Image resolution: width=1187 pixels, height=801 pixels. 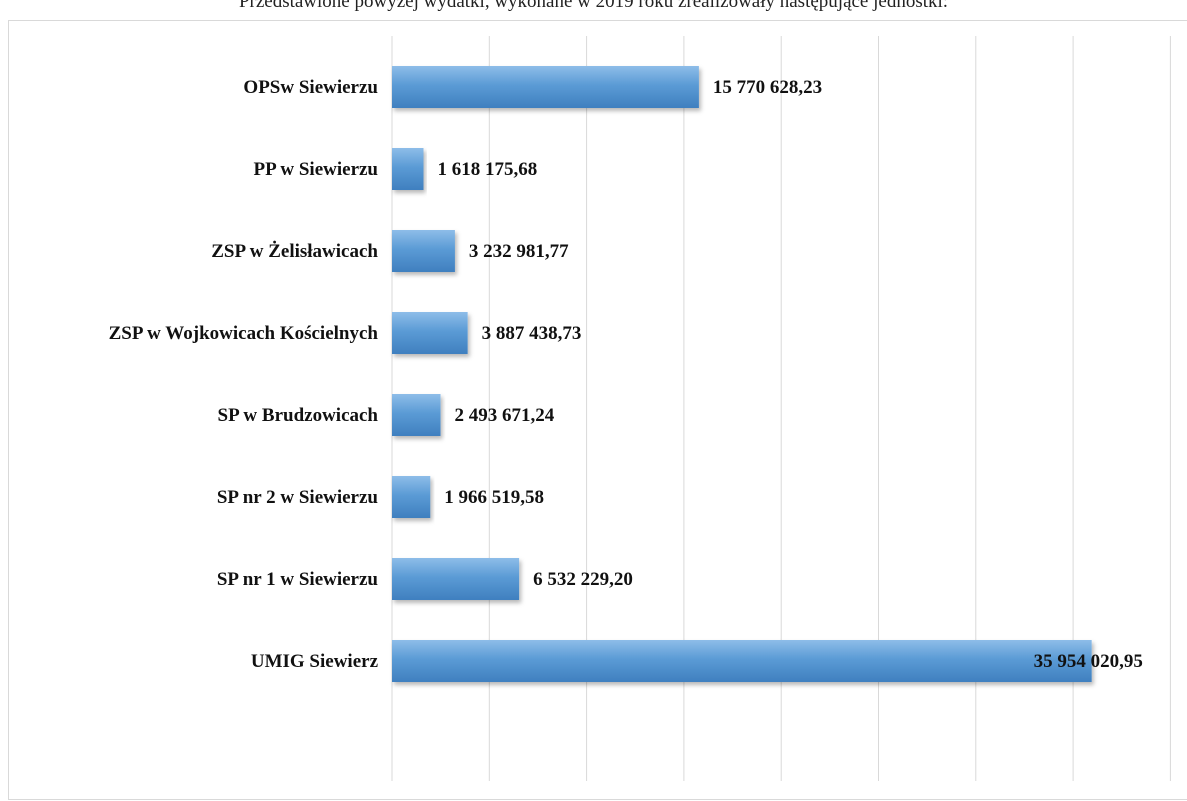 What do you see at coordinates (494, 497) in the screenshot?
I see `data-label: 1 966 519,58` at bounding box center [494, 497].